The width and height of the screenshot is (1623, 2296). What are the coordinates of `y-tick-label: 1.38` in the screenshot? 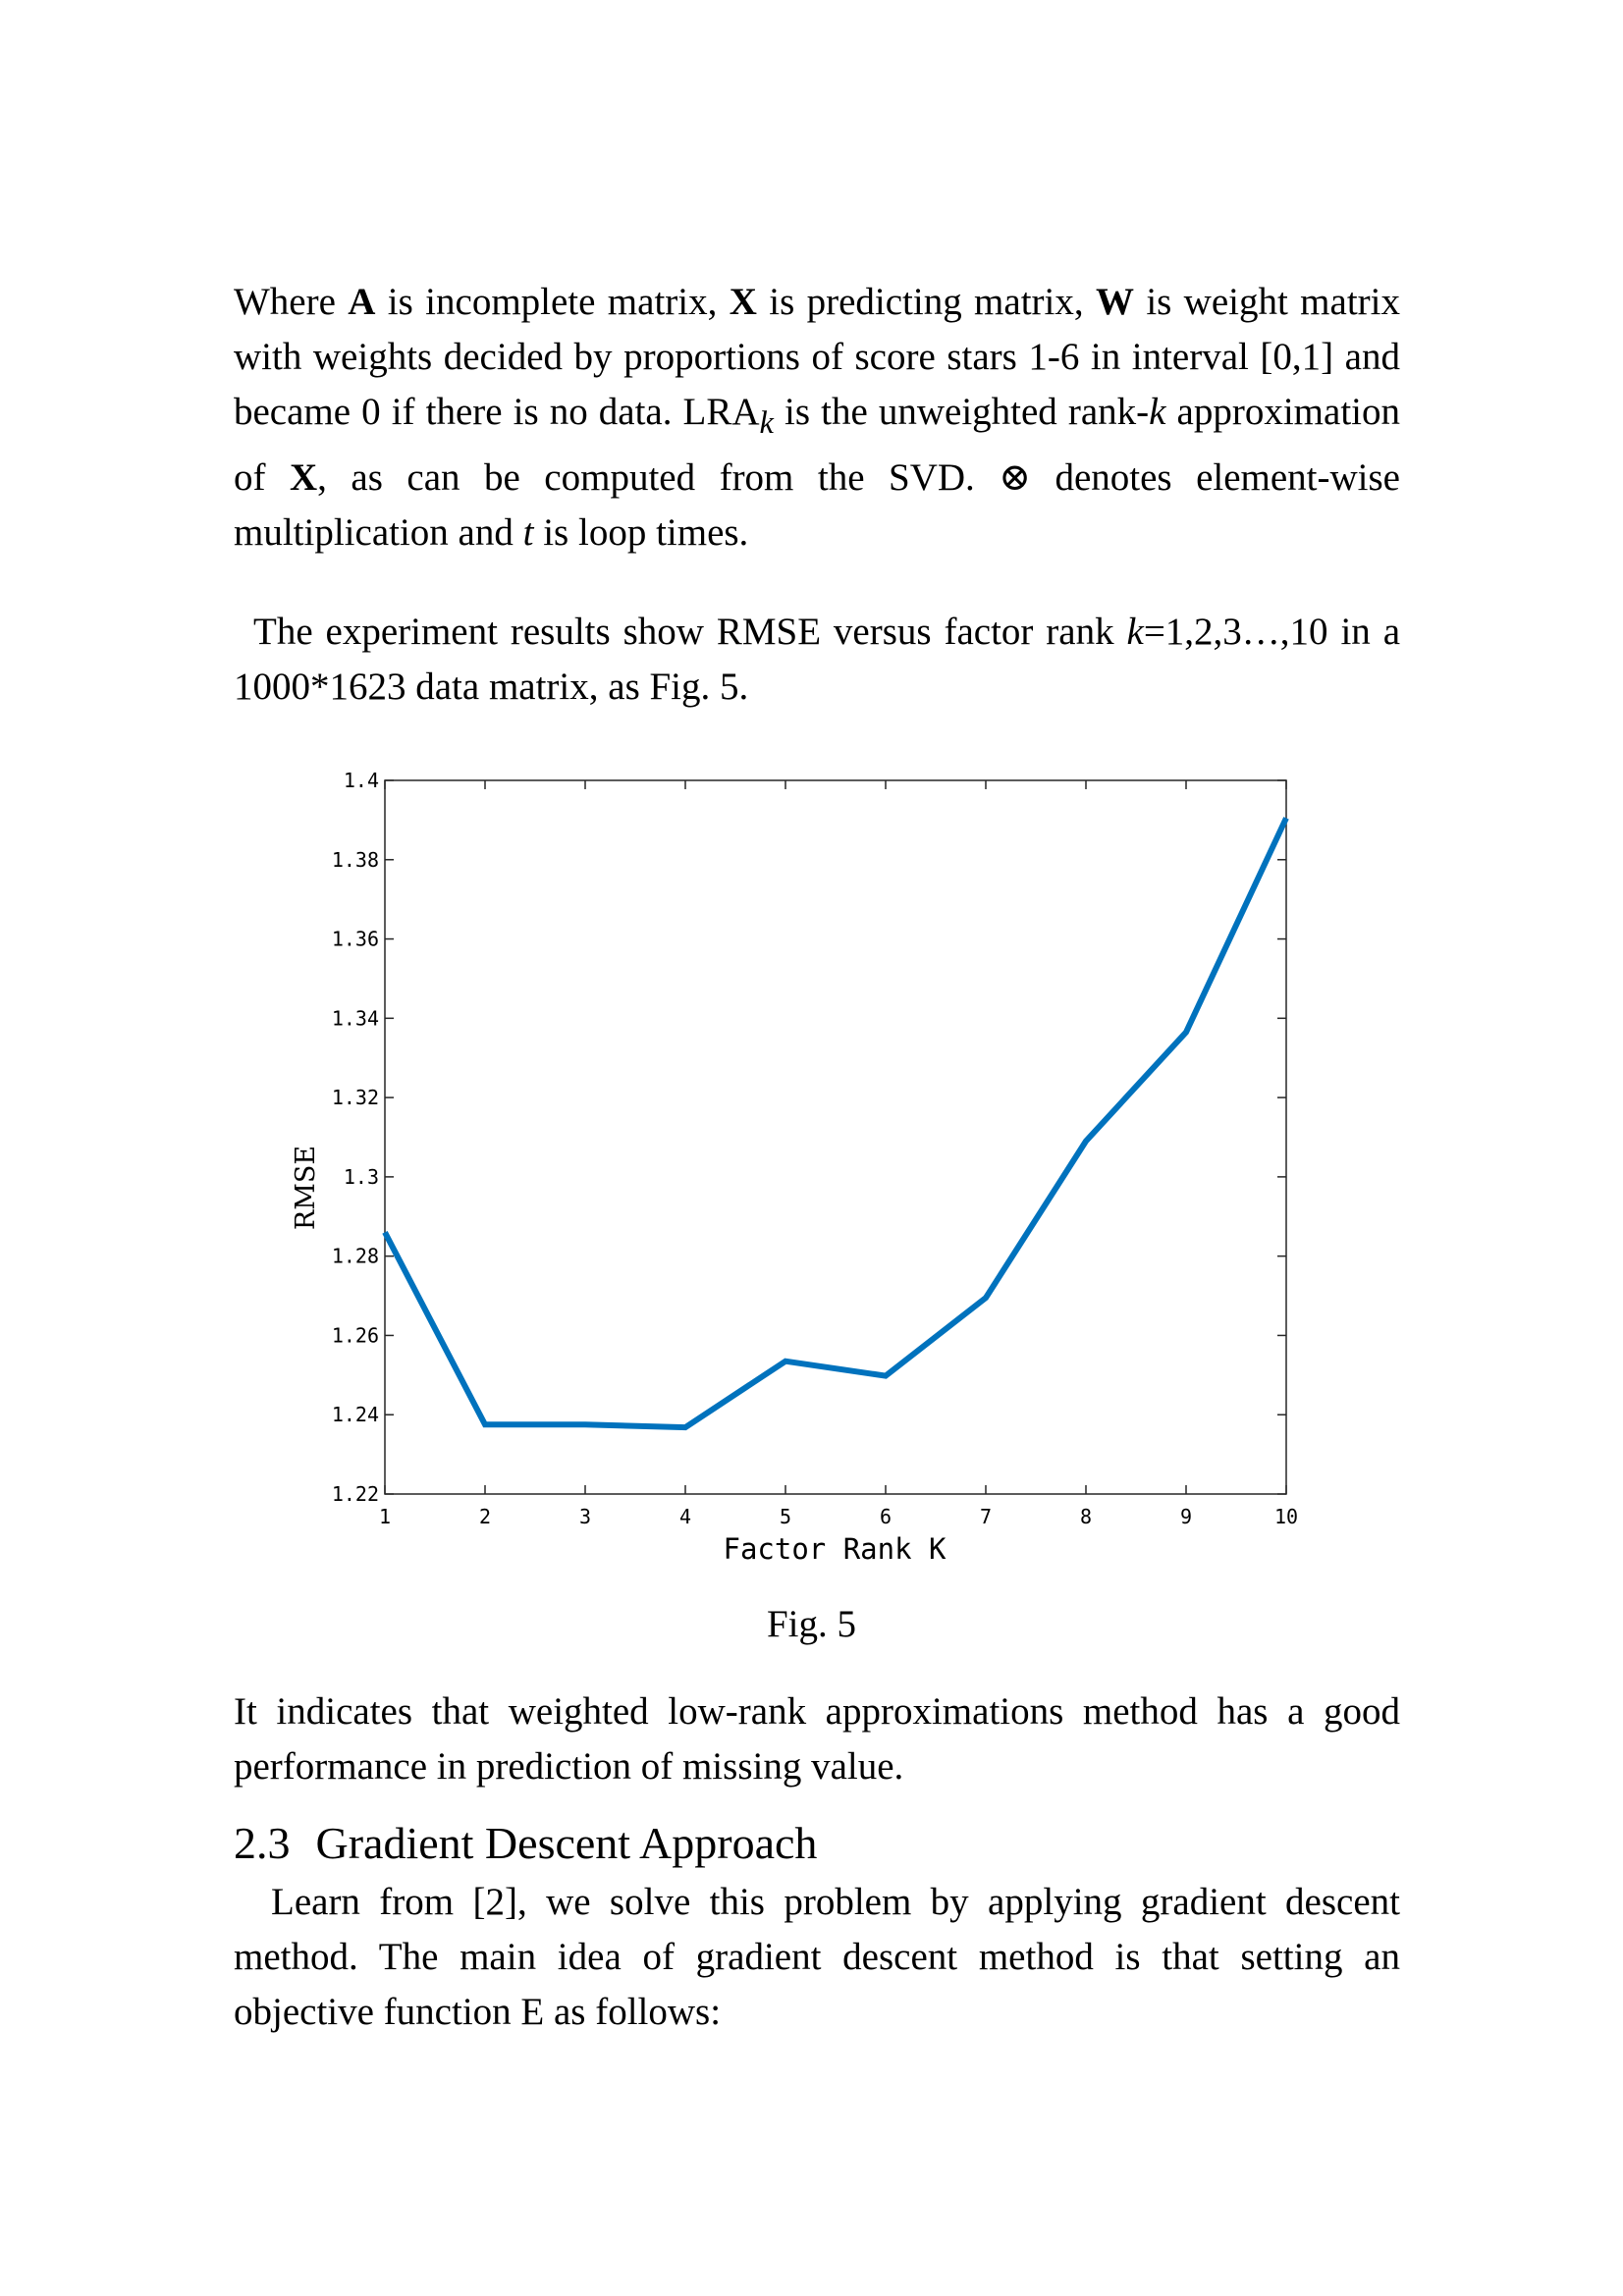 It's located at (355, 860).